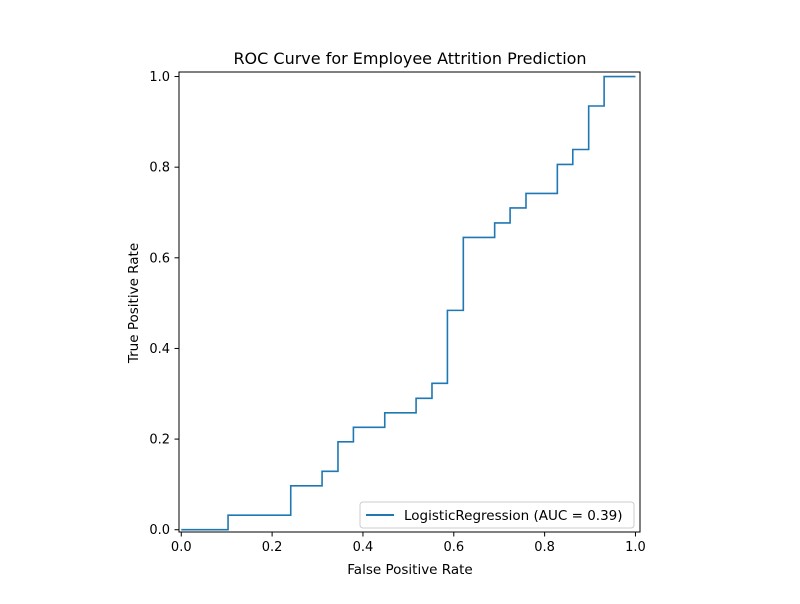 This screenshot has height=604, width=800. I want to click on x-tick-label: 0.4, so click(363, 547).